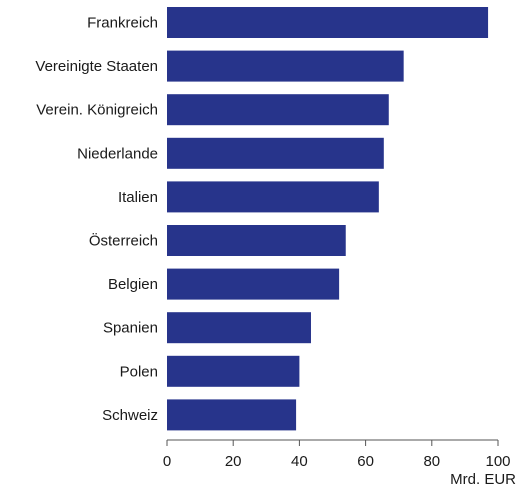 The width and height of the screenshot is (524, 488). I want to click on x-tick-label-4: 80, so click(431, 461).